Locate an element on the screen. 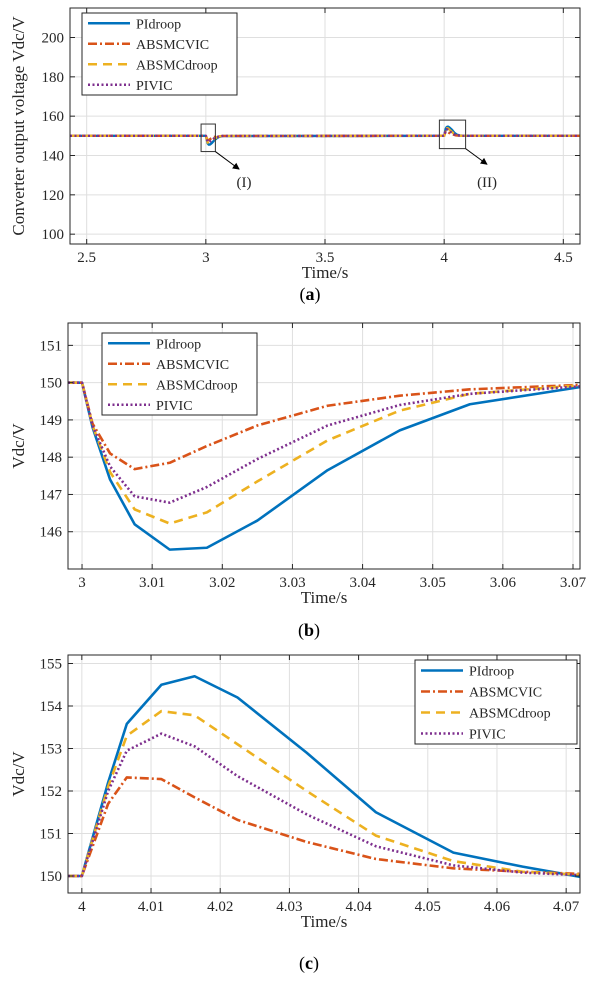 Image resolution: width=590 pixels, height=987 pixels. x-tick-label: 4.04 is located at coordinates (358, 907).